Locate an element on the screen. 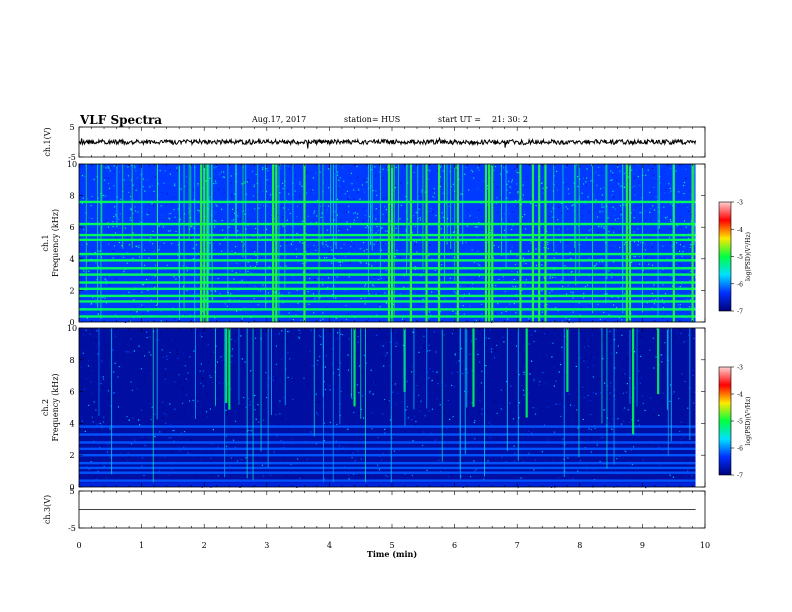 The image size is (792, 612). colorbar-ch2 is located at coordinates (725, 421).